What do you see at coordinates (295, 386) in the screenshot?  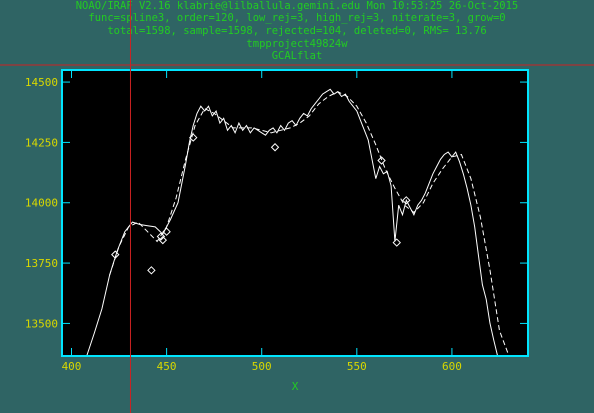 I see `x-axis-label: X` at bounding box center [295, 386].